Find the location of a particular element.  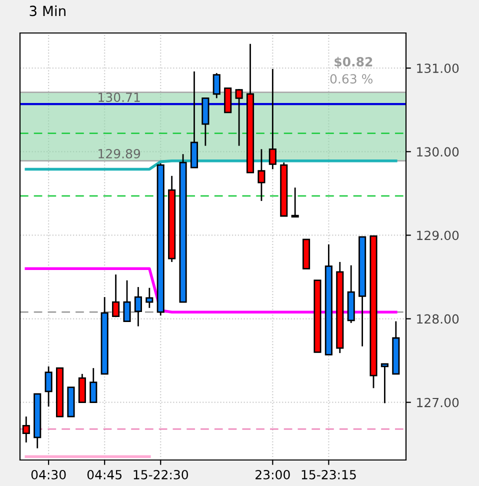

ref-line-label: 130.71 is located at coordinates (119, 97).